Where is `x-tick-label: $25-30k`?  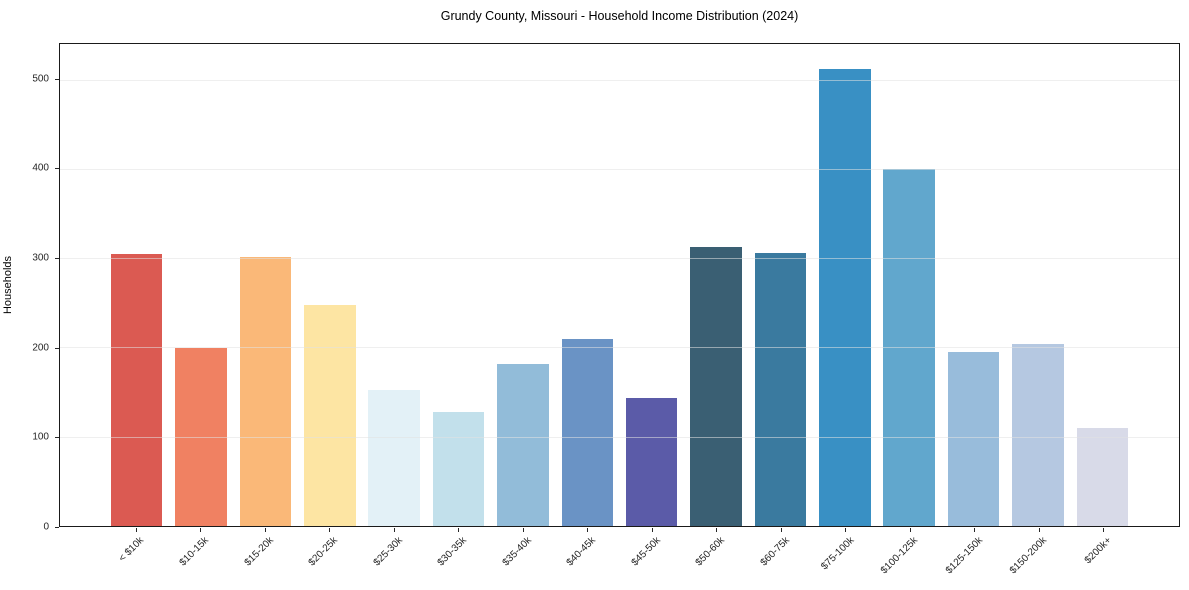
x-tick-label: $25-30k is located at coordinates (388, 552).